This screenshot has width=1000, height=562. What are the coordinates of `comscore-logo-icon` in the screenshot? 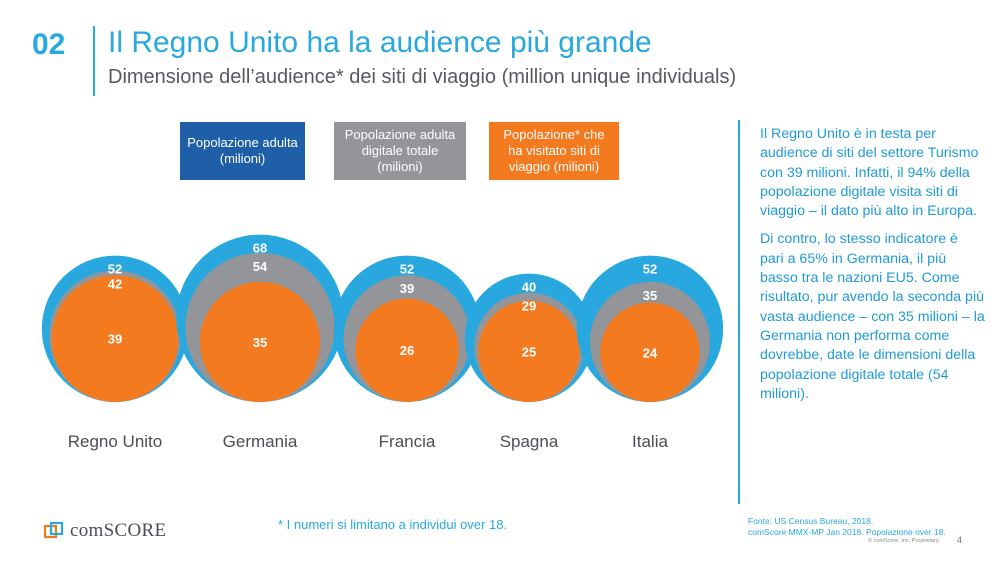 It's located at (54, 530).